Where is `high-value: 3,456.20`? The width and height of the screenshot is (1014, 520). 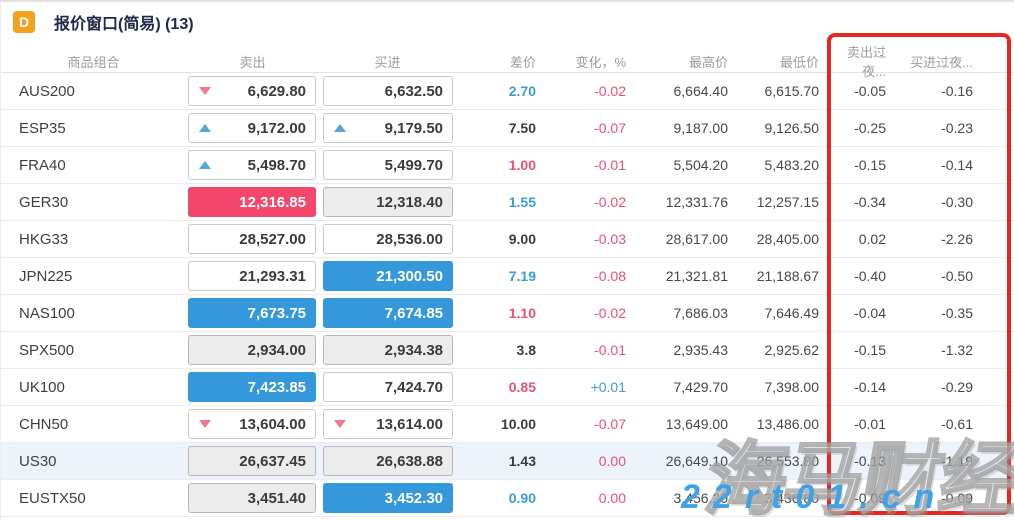
high-value: 3,456.20 is located at coordinates (701, 498).